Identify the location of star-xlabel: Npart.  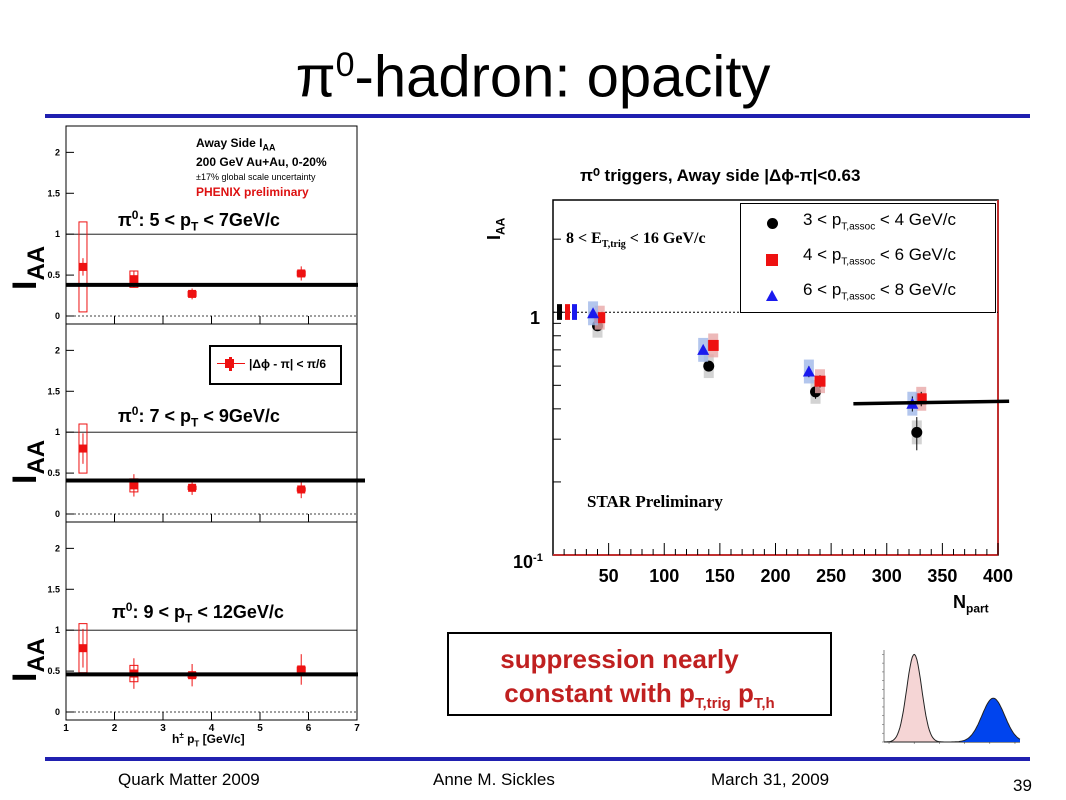
(971, 604).